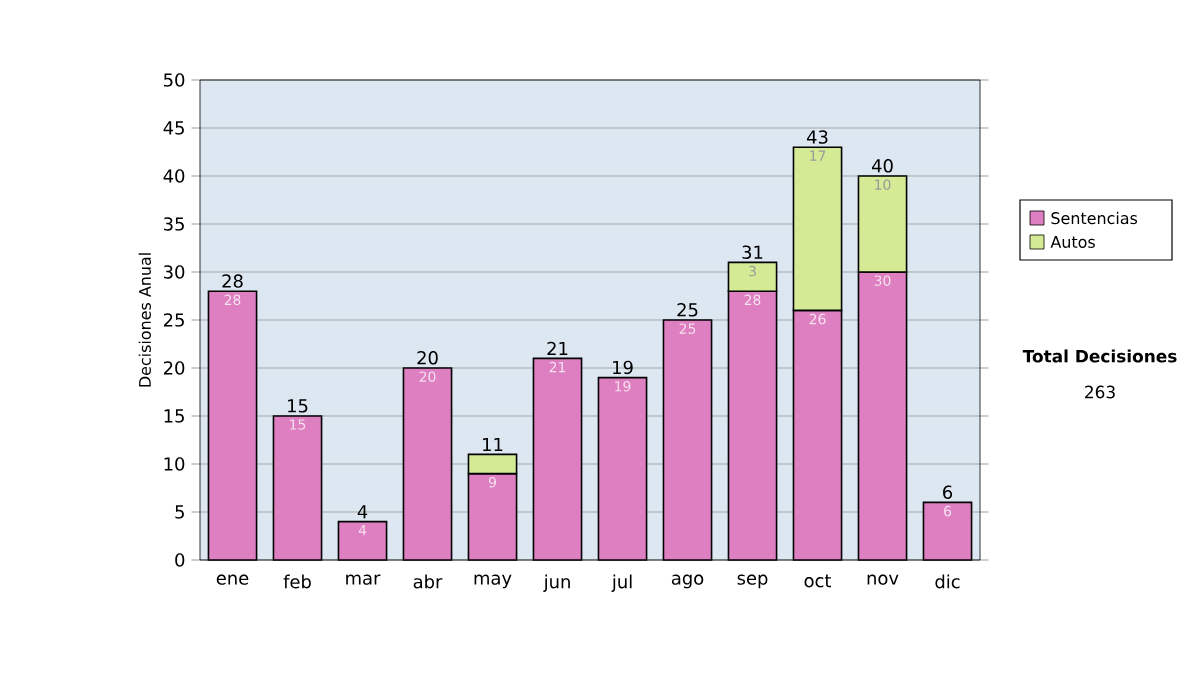  What do you see at coordinates (232, 579) in the screenshot?
I see `x-tick-label: ene` at bounding box center [232, 579].